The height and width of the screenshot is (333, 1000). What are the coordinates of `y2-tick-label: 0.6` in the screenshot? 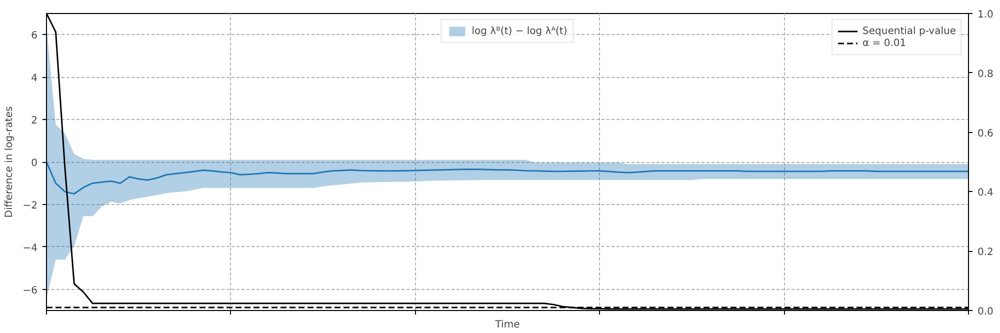 It's located at (986, 134).